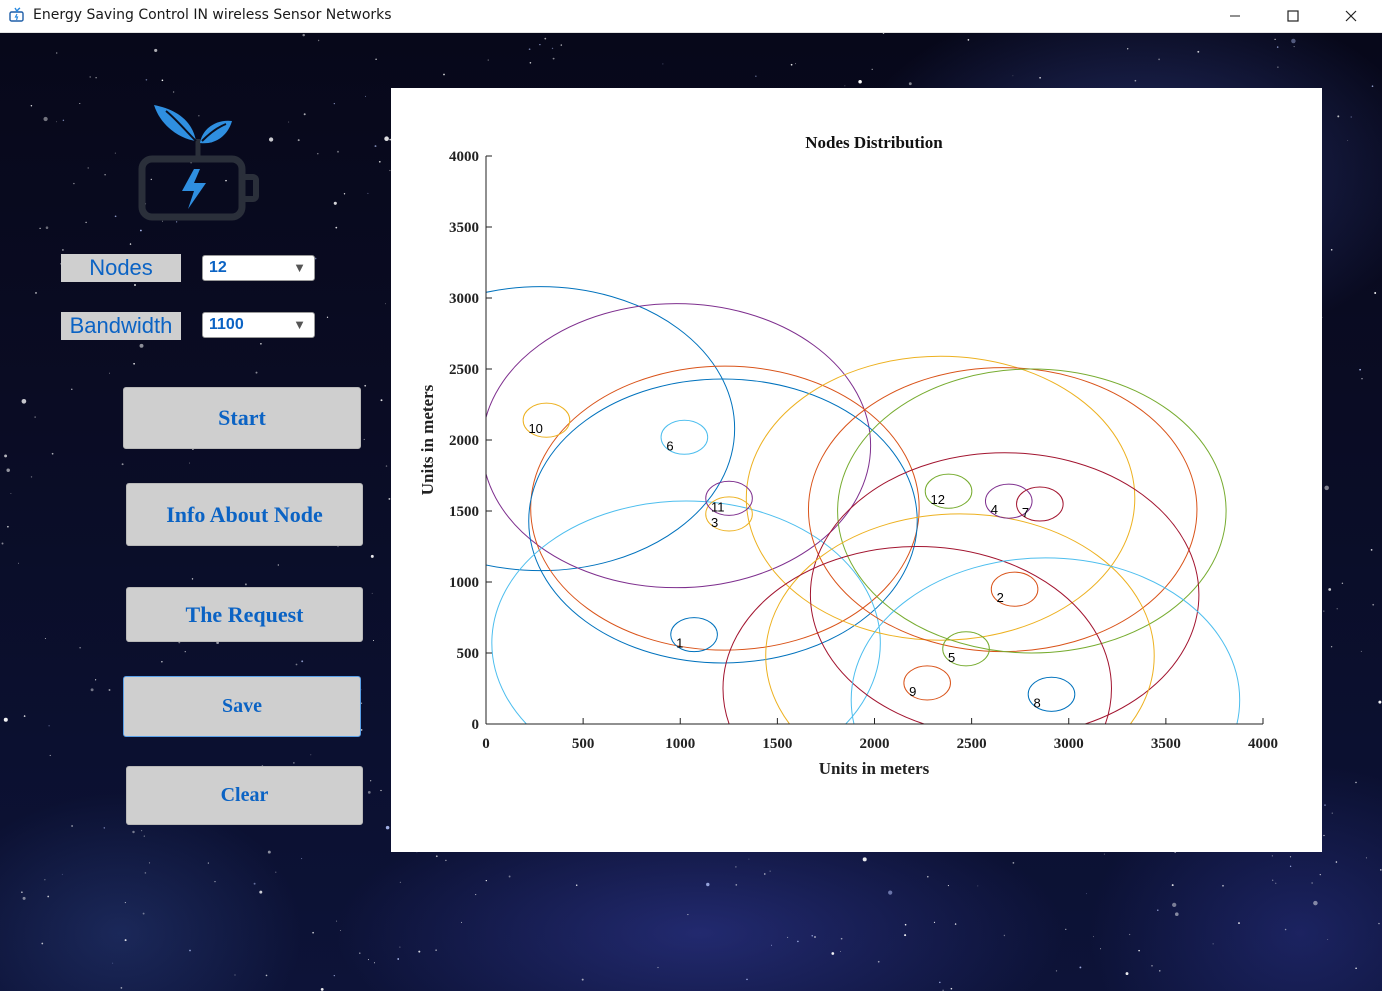  Describe the element at coordinates (121, 326) in the screenshot. I see `bandwidth-label: Bandwidth` at that location.